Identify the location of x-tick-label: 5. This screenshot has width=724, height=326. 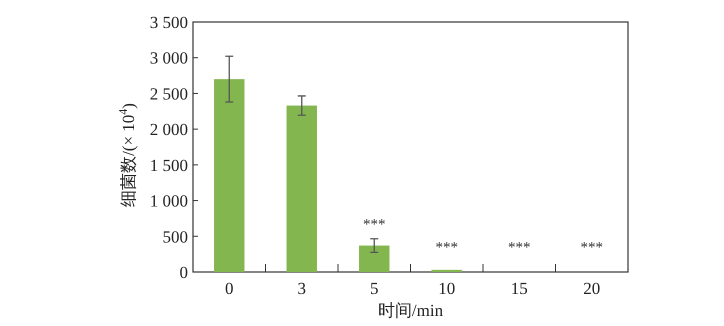
(374, 288).